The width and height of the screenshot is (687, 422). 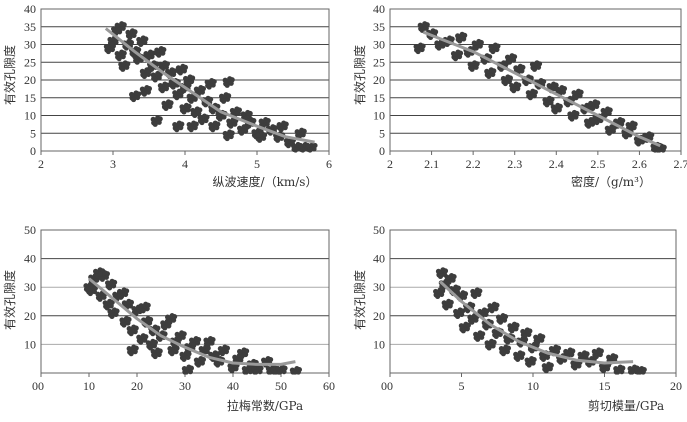 What do you see at coordinates (390, 164) in the screenshot?
I see `x-tick-label: 2` at bounding box center [390, 164].